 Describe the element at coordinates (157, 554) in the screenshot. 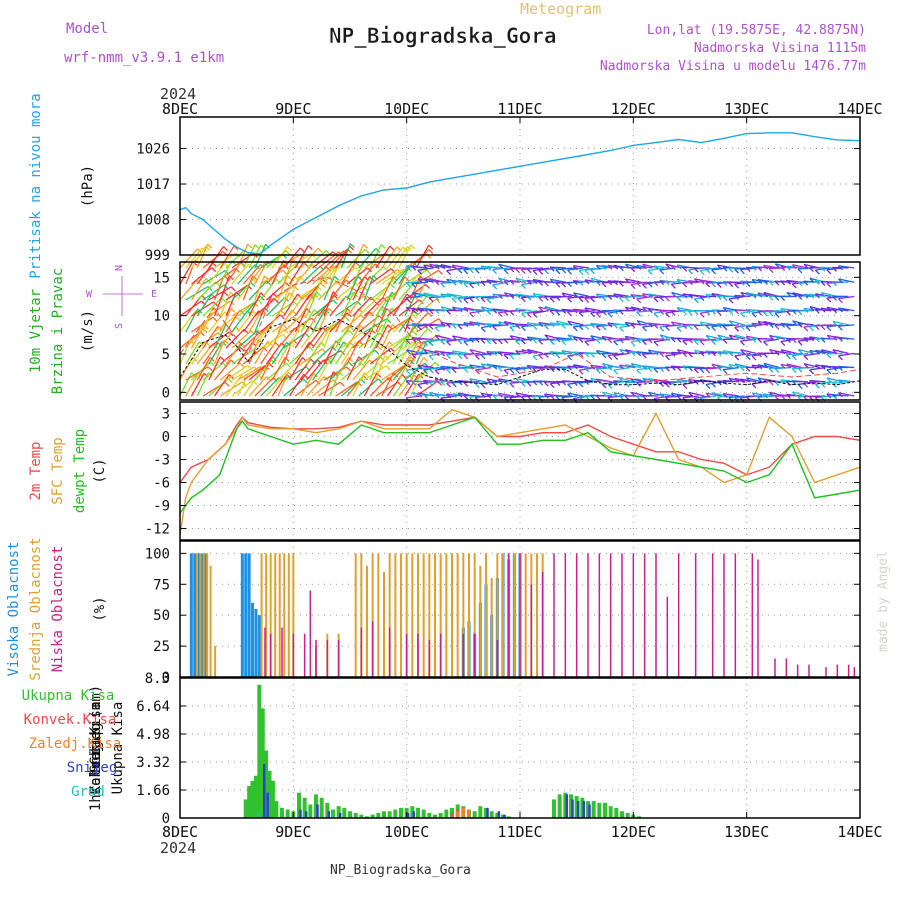

I see `y-tick-label-clouds: 100` at that location.